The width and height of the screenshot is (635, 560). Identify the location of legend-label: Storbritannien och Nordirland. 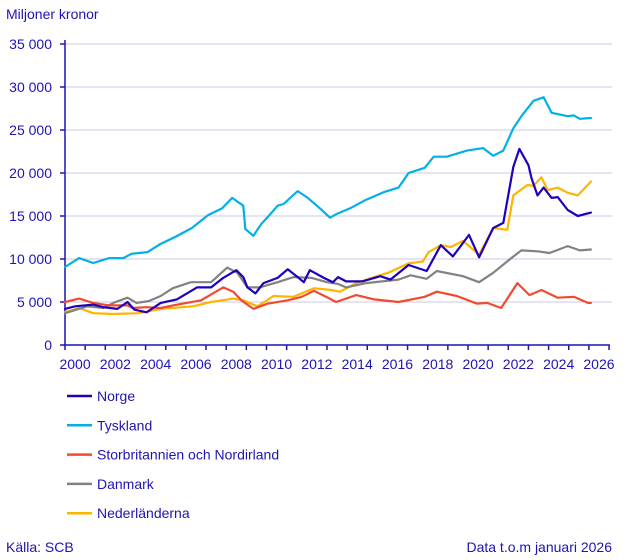
(188, 455).